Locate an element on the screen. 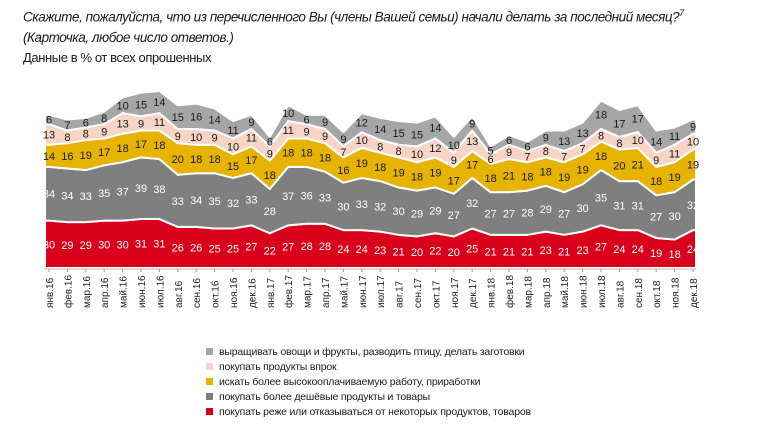 This screenshot has width=760, height=431. x-tick-label: апр.18 is located at coordinates (547, 292).